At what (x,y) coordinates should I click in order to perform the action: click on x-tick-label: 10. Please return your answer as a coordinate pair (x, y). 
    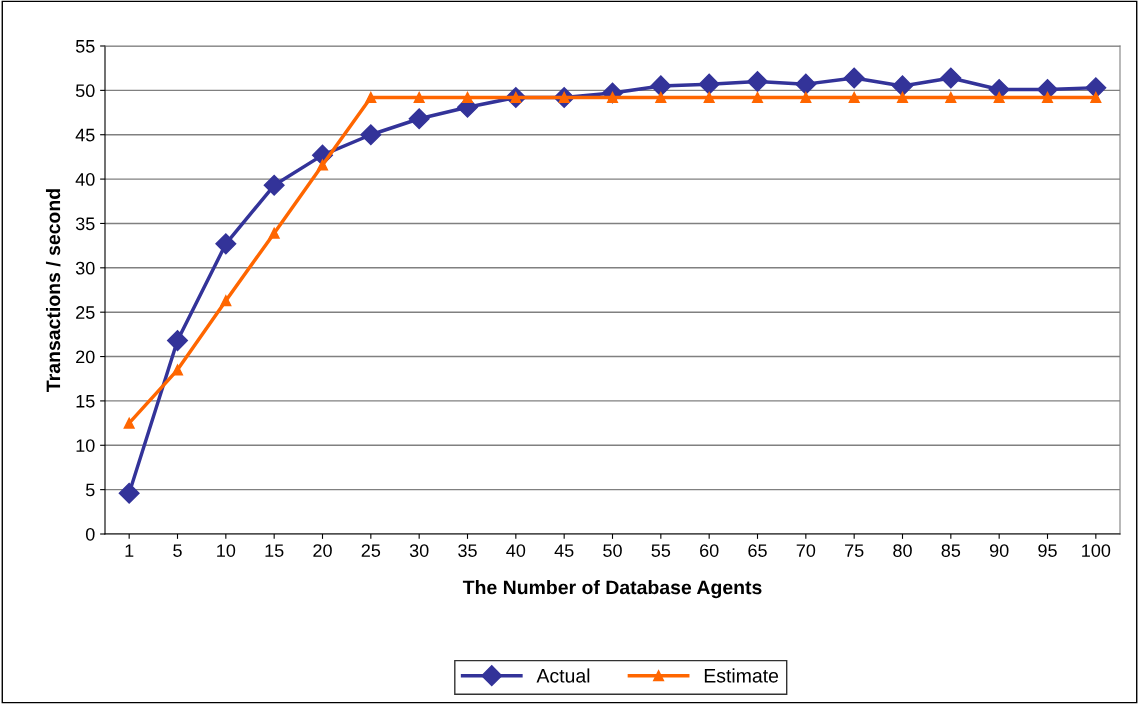
    Looking at the image, I should click on (226, 550).